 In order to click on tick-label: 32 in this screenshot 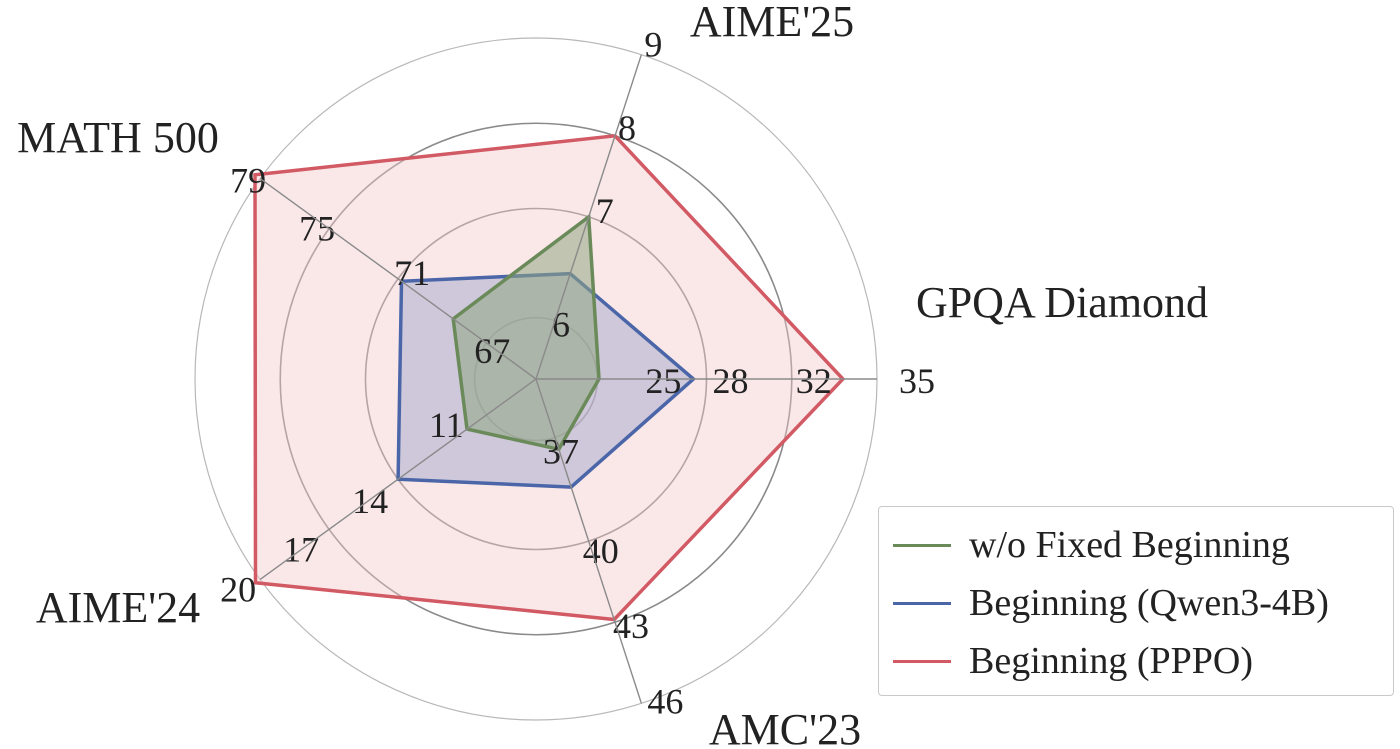, I will do `click(814, 381)`.